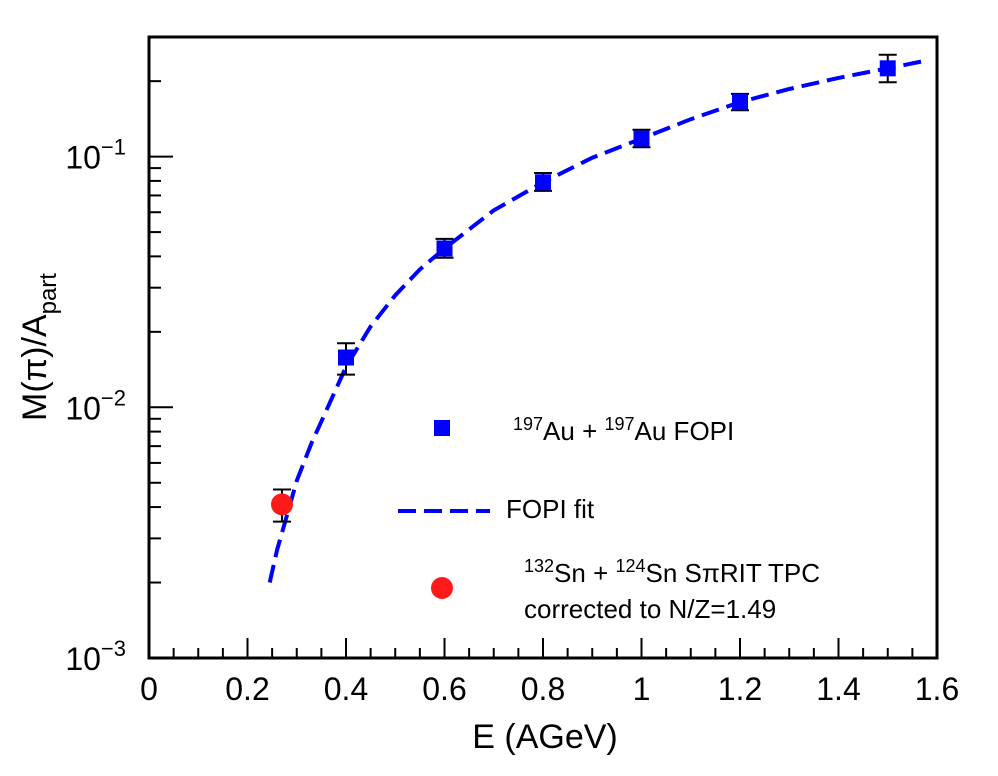 The width and height of the screenshot is (998, 776). I want to click on legend-label: 132Sn + 124Sn SπRIT TPC, so click(672, 572).